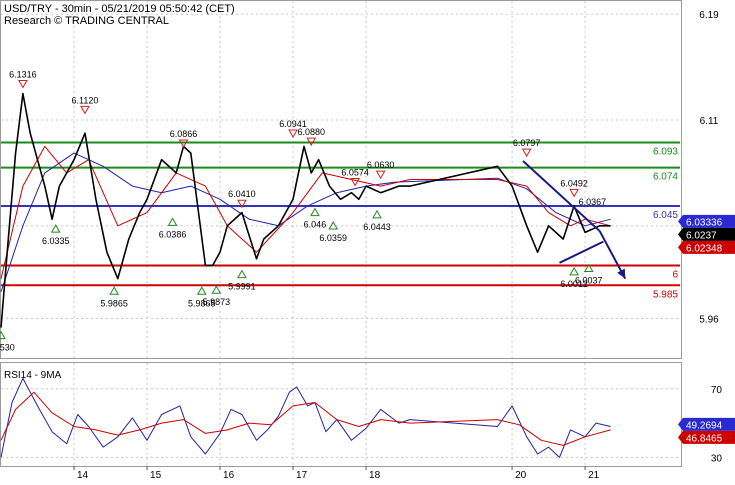 The width and height of the screenshot is (735, 485). I want to click on y-tick-label: 5.96, so click(709, 319).